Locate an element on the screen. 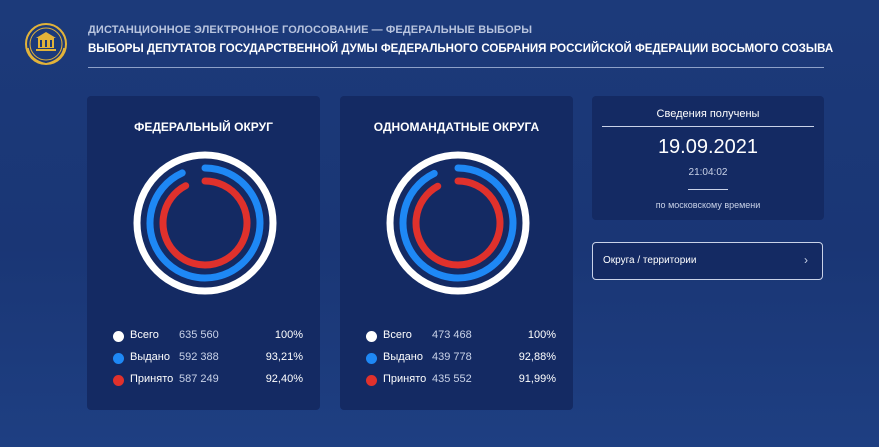 Image resolution: width=879 pixels, height=447 pixels. legend-value: 592 388 is located at coordinates (199, 357).